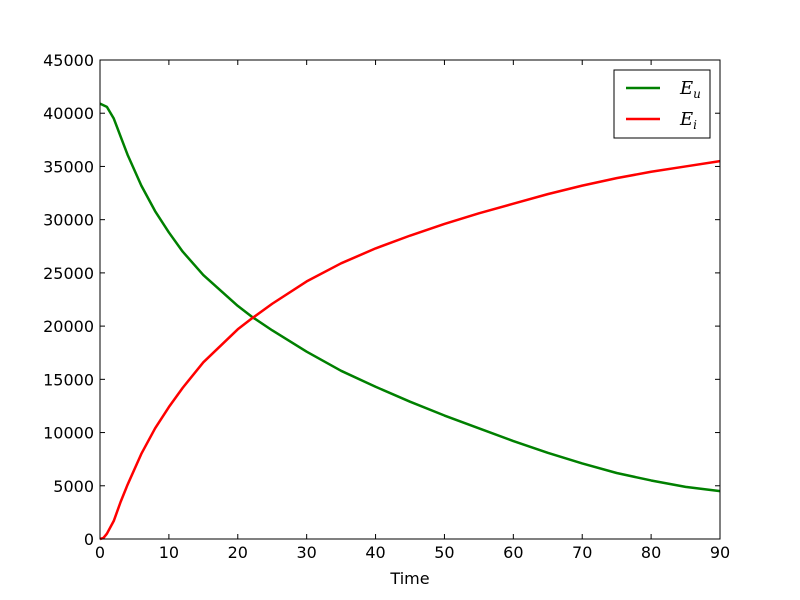  What do you see at coordinates (68, 379) in the screenshot?
I see `y-tick-label: 15000` at bounding box center [68, 379].